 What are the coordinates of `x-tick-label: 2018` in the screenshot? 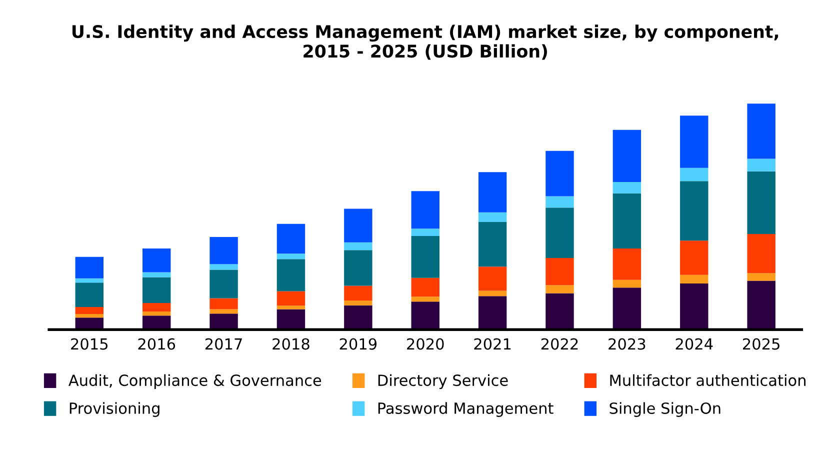 It's located at (291, 344).